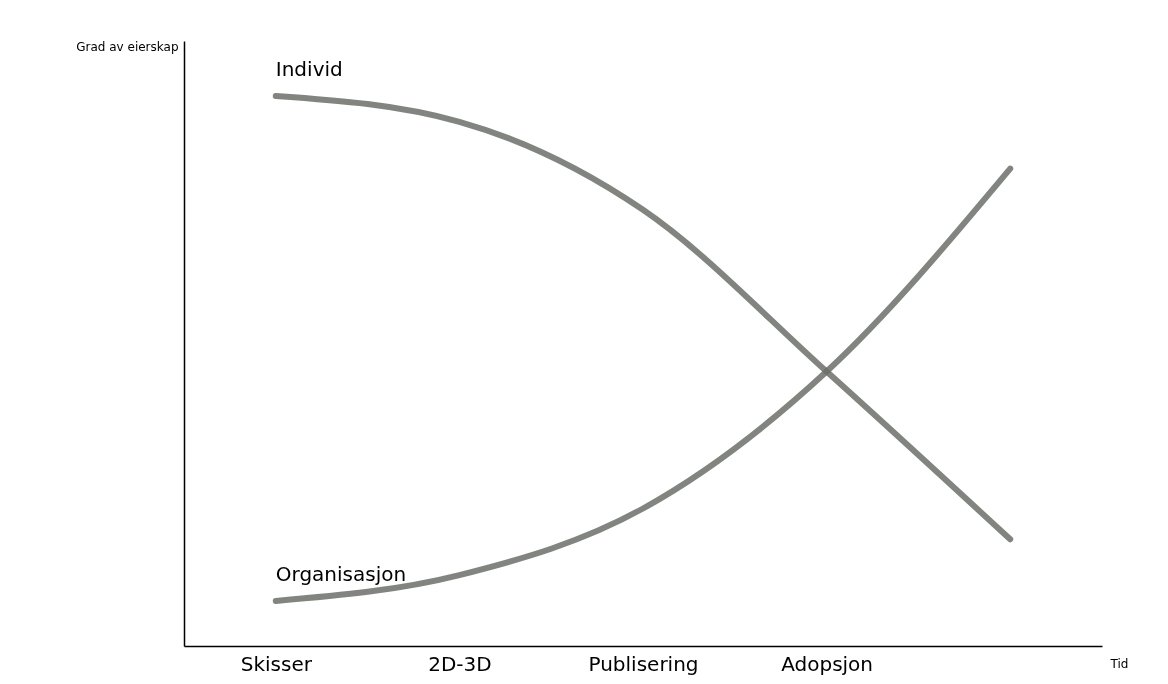 Image resolution: width=1168 pixels, height=684 pixels. Describe the element at coordinates (1119, 663) in the screenshot. I see `x-axis-title: Tid` at that location.